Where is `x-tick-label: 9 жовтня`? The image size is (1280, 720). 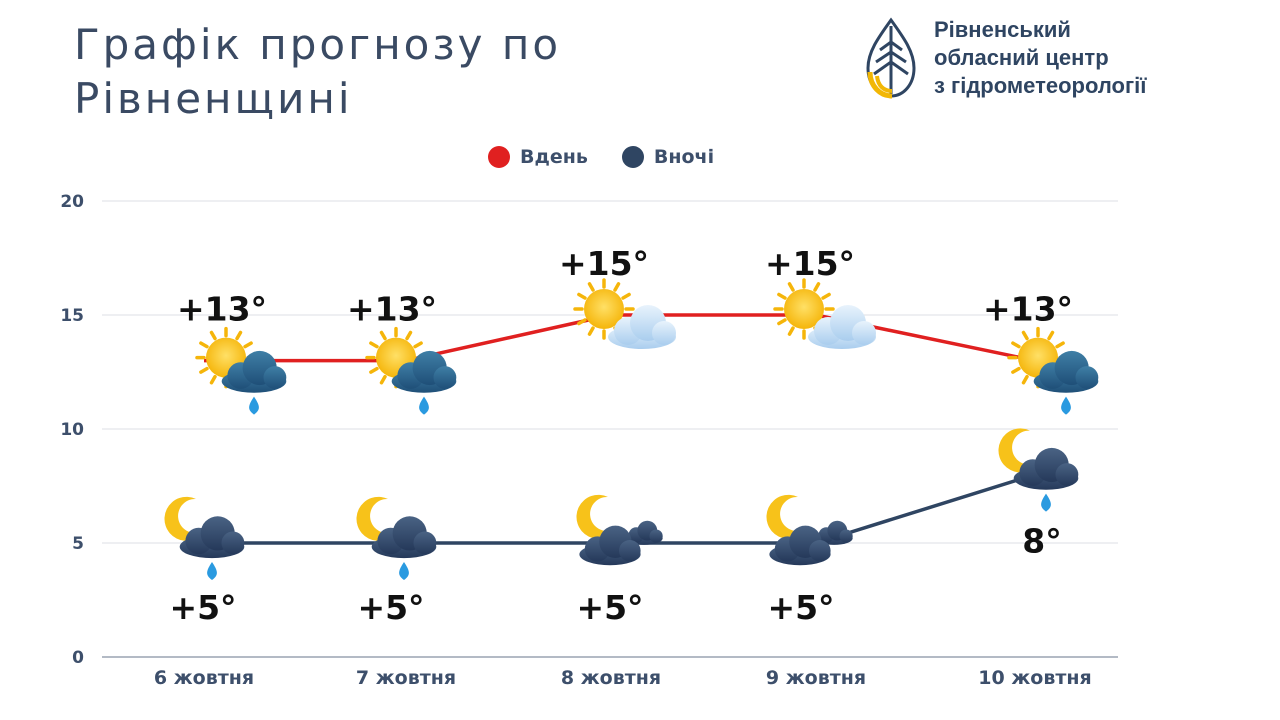 x-tick-label: 9 жовтня is located at coordinates (816, 678).